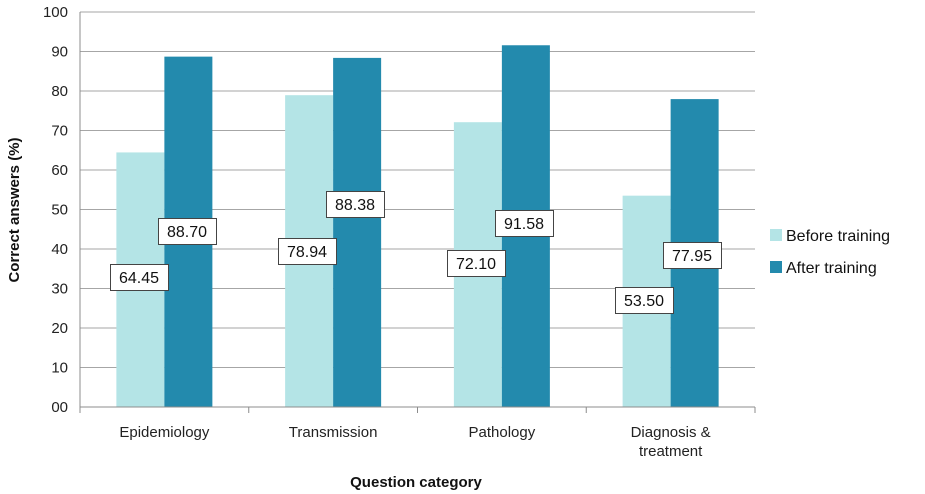 The width and height of the screenshot is (925, 494). I want to click on y-tick-label: 40, so click(59, 249).